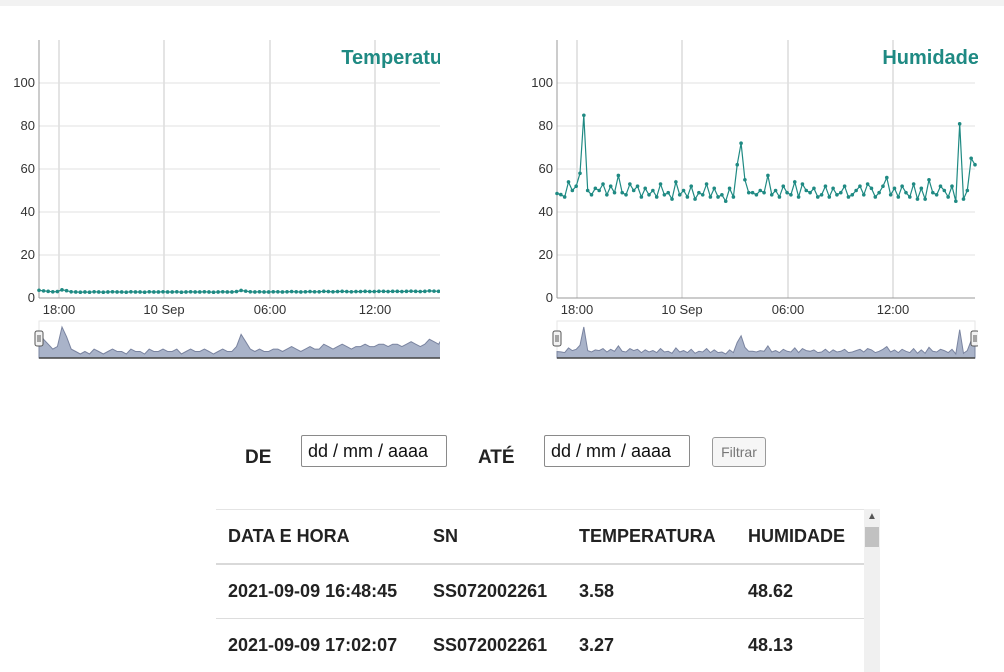 Image resolution: width=1004 pixels, height=672 pixels. I want to click on header-date-time: DATA E HORA, so click(318, 537).